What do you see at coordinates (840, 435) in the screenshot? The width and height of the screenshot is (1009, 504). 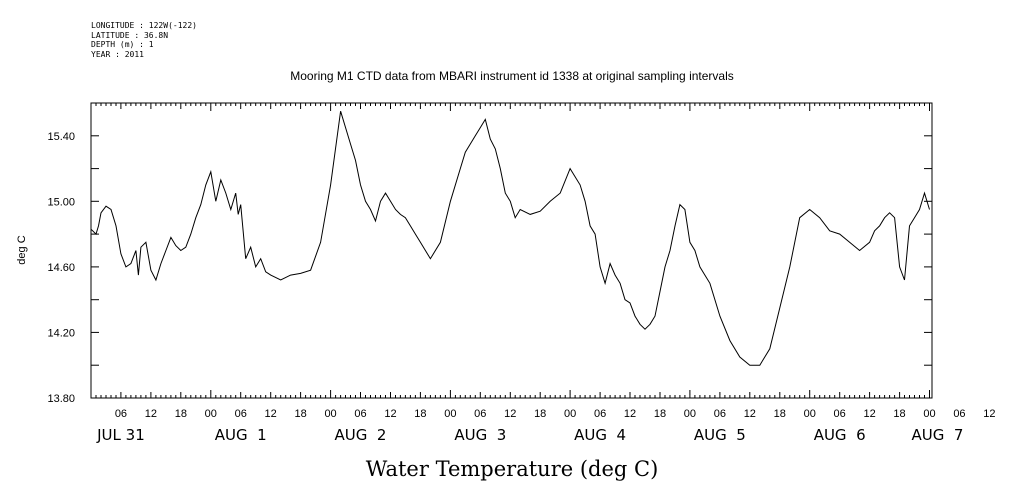 I see `day-label: AUG 6` at bounding box center [840, 435].